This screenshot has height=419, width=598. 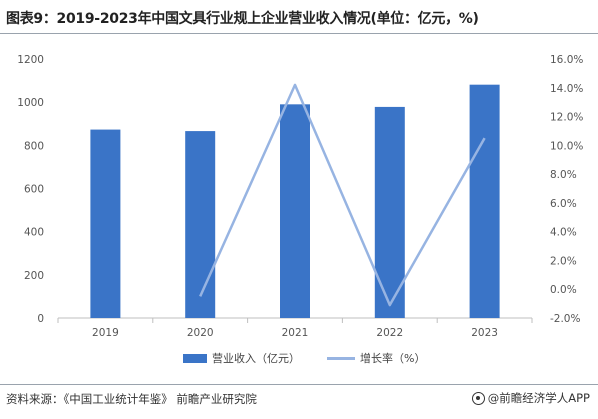 What do you see at coordinates (563, 261) in the screenshot?
I see `y-right-tick-label: 2.0%` at bounding box center [563, 261].